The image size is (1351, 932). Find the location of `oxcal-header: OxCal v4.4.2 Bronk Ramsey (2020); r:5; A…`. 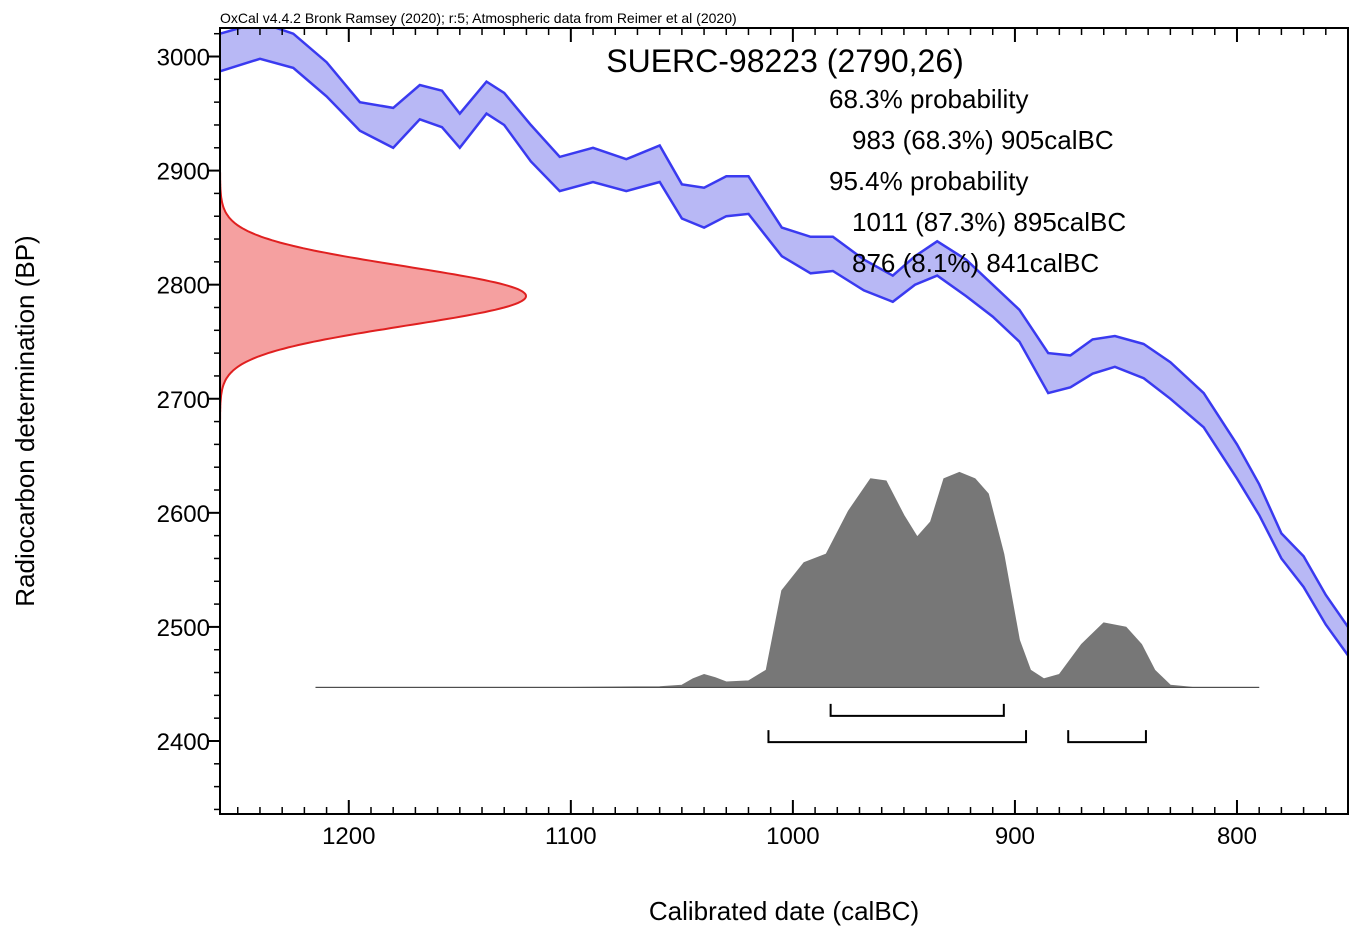

oxcal-header: OxCal v4.4.2 Bronk Ramsey (2020); r:5; A… is located at coordinates (478, 18).